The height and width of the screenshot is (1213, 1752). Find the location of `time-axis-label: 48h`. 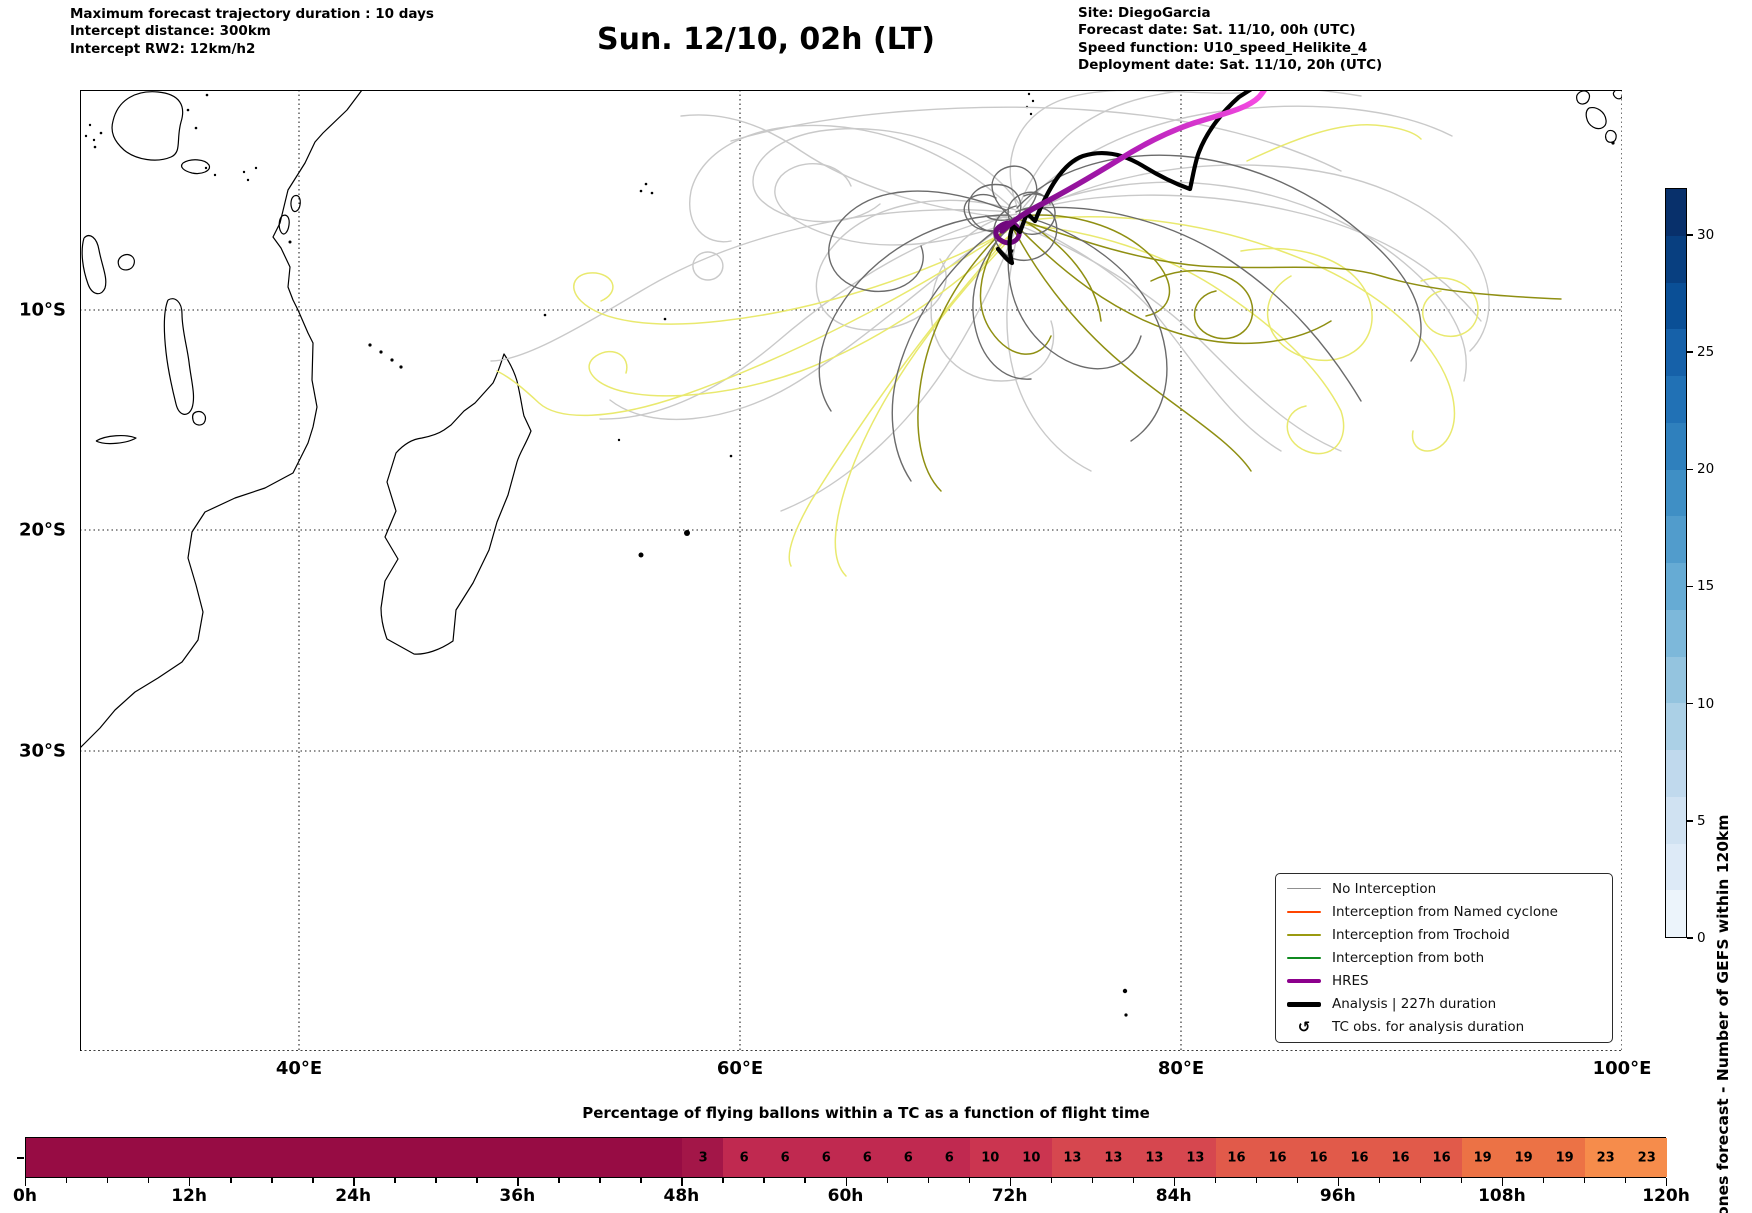

time-axis-label: 48h is located at coordinates (681, 1196).